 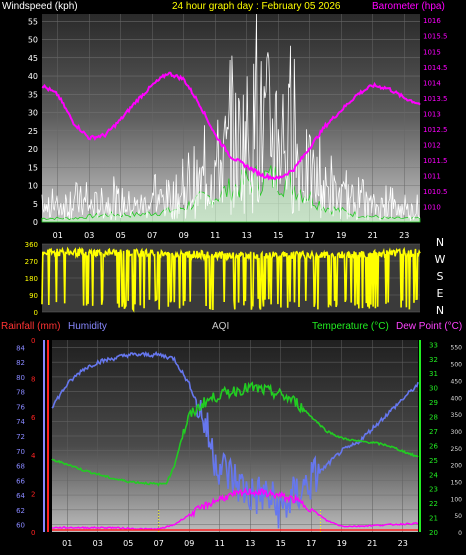 What do you see at coordinates (342, 543) in the screenshot?
I see `temp-x-tick: 19` at bounding box center [342, 543].